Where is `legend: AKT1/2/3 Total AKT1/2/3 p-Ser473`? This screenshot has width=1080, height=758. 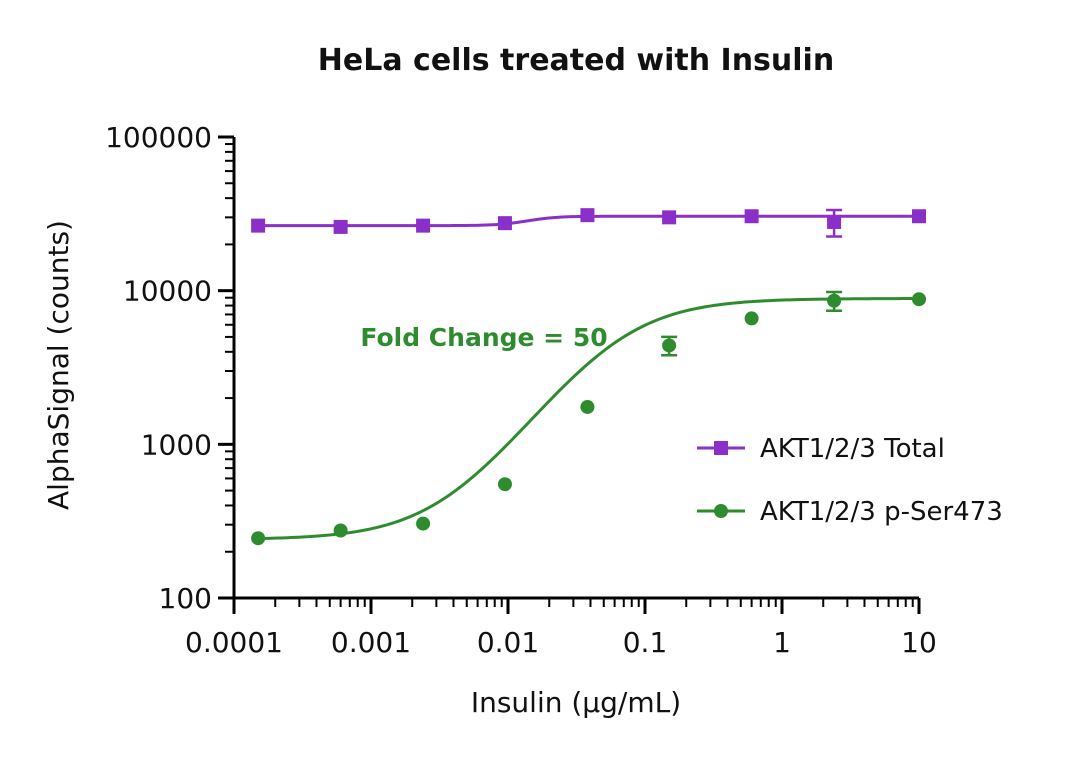 legend: AKT1/2/3 Total AKT1/2/3 p-Ser473 is located at coordinates (850, 480).